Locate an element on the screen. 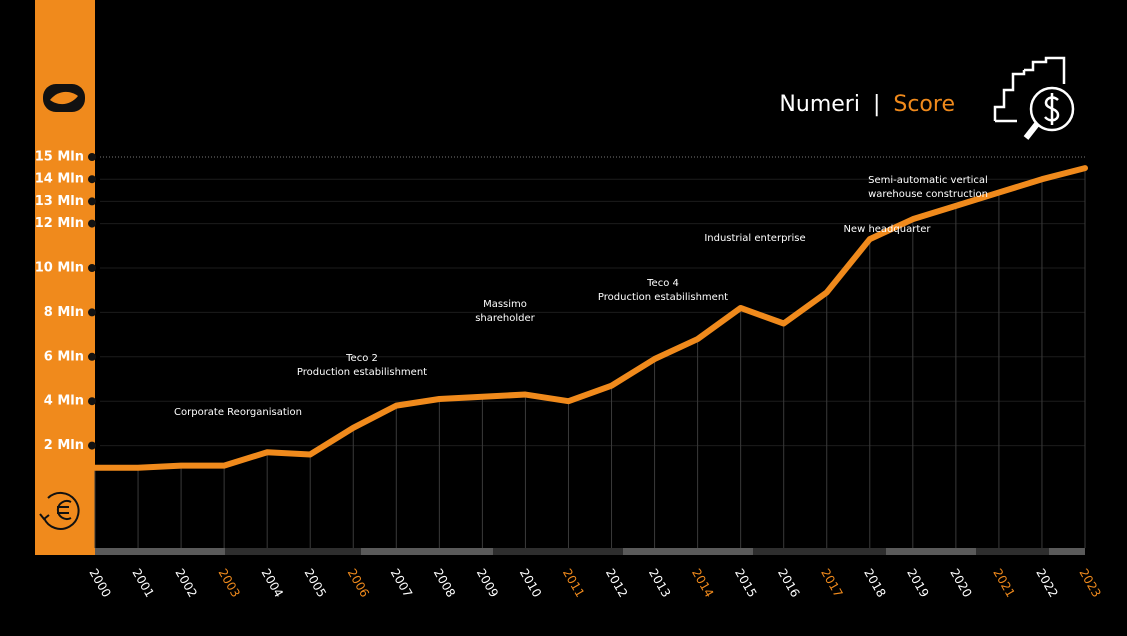 Image resolution: width=1127 pixels, height=636 pixels. title-main: Numeri is located at coordinates (819, 104).